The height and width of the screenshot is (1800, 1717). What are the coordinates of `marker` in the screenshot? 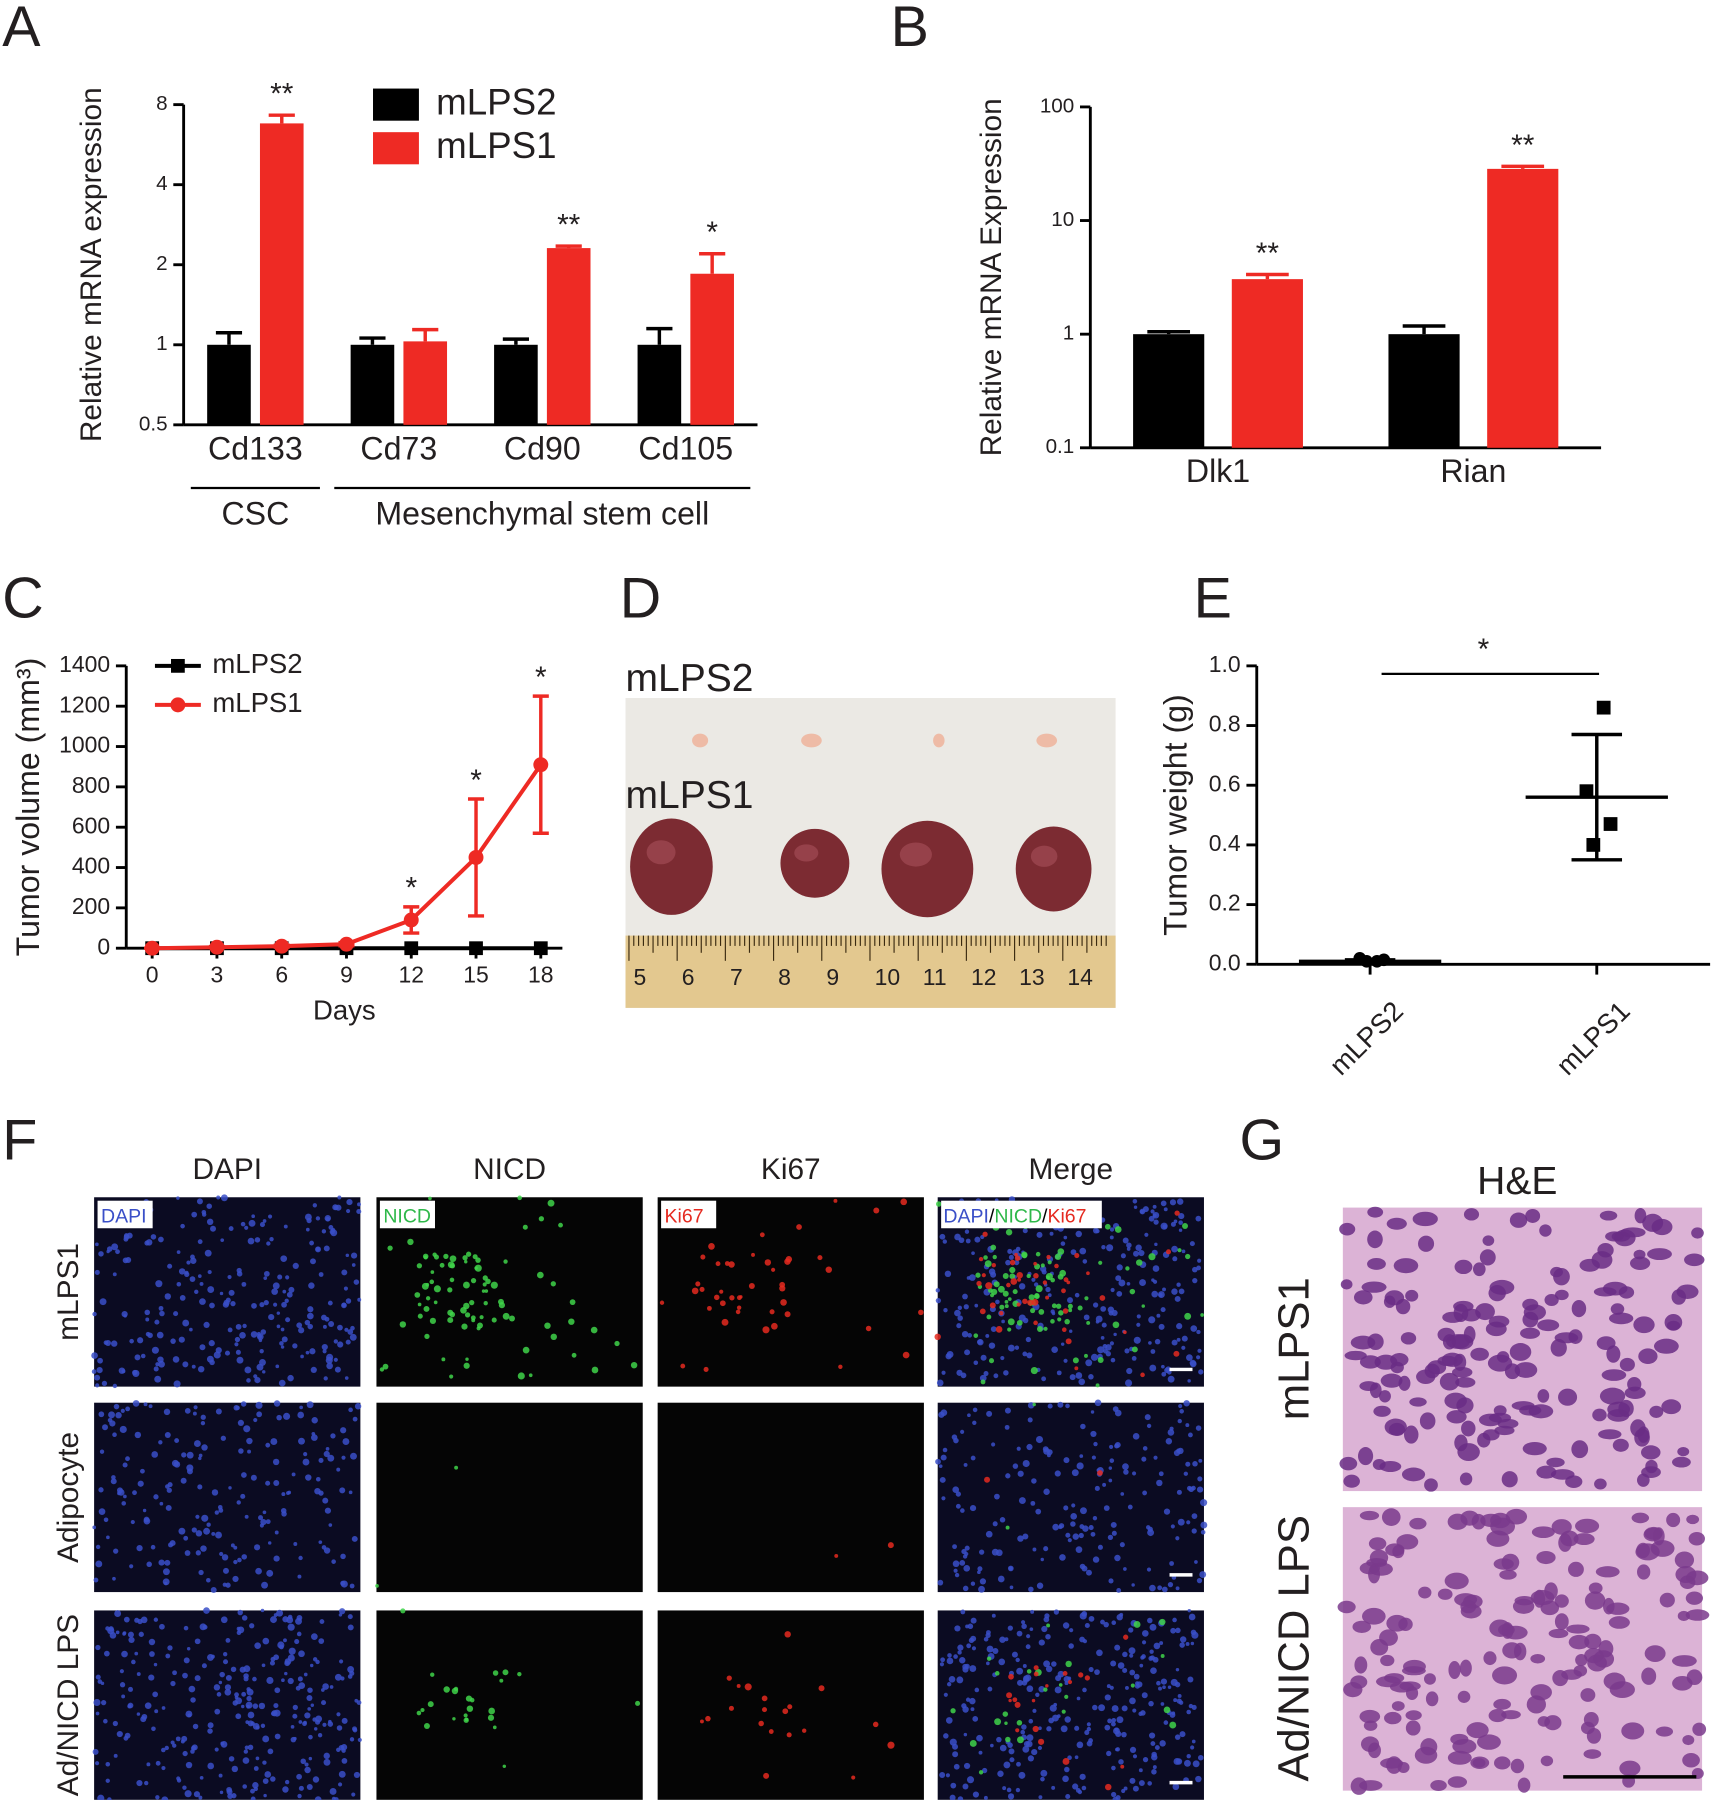 It's located at (476, 948).